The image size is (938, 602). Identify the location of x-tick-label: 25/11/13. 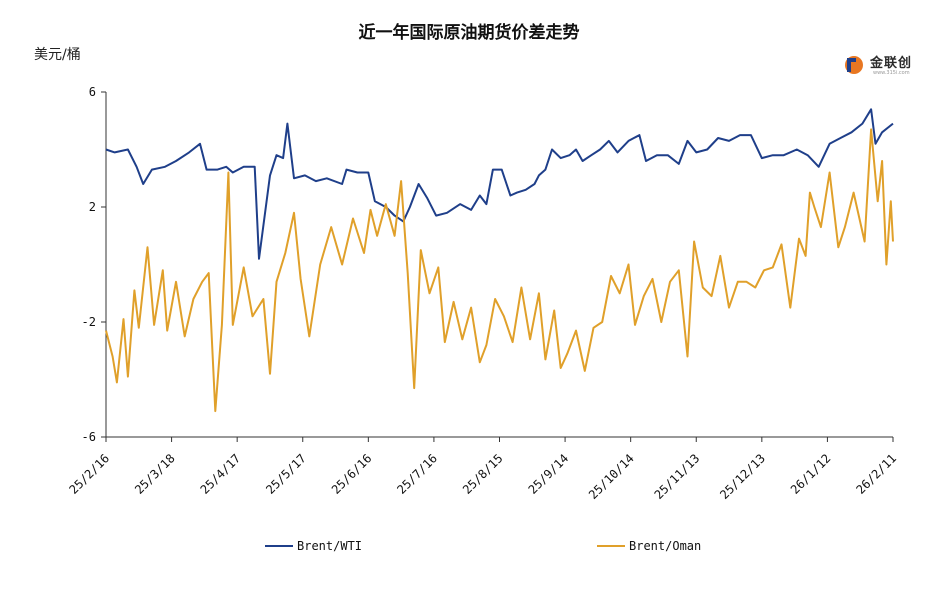
(677, 476).